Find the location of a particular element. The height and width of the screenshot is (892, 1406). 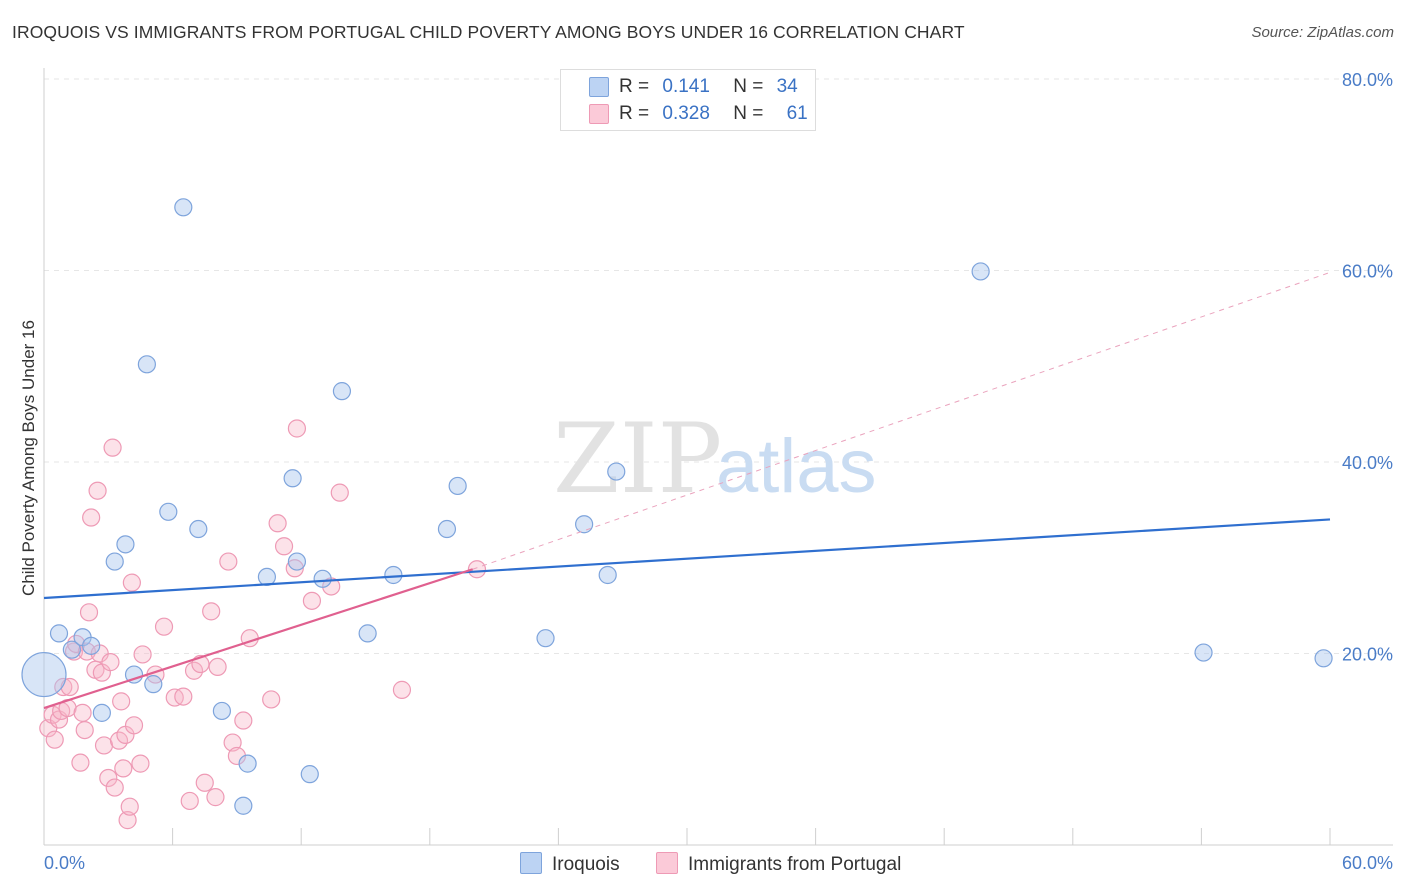

x-tick-max: 60.0% is located at coordinates (1367, 863).